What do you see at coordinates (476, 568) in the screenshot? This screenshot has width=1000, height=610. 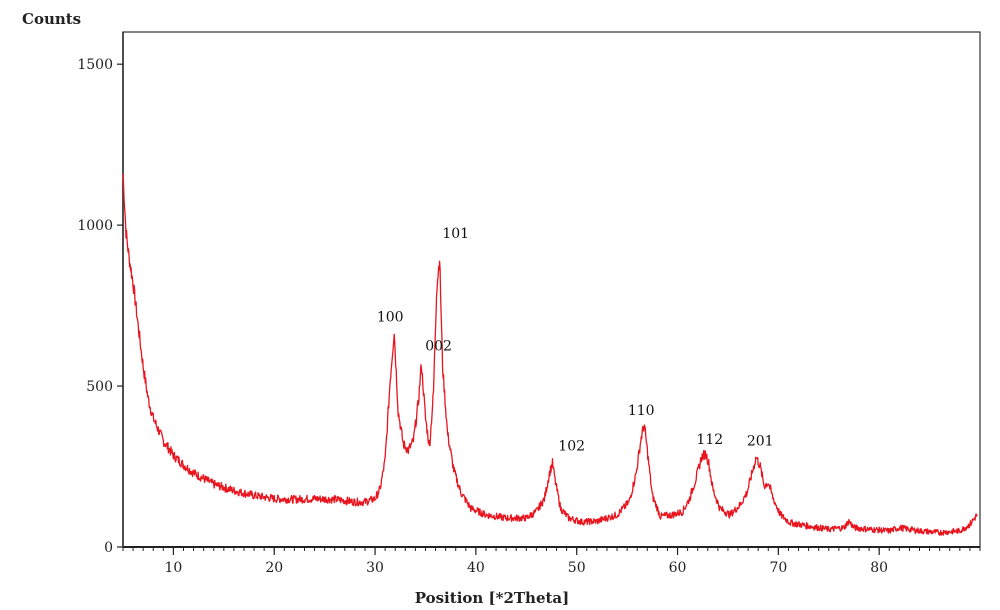 I see `x-tick-label: 40` at bounding box center [476, 568].